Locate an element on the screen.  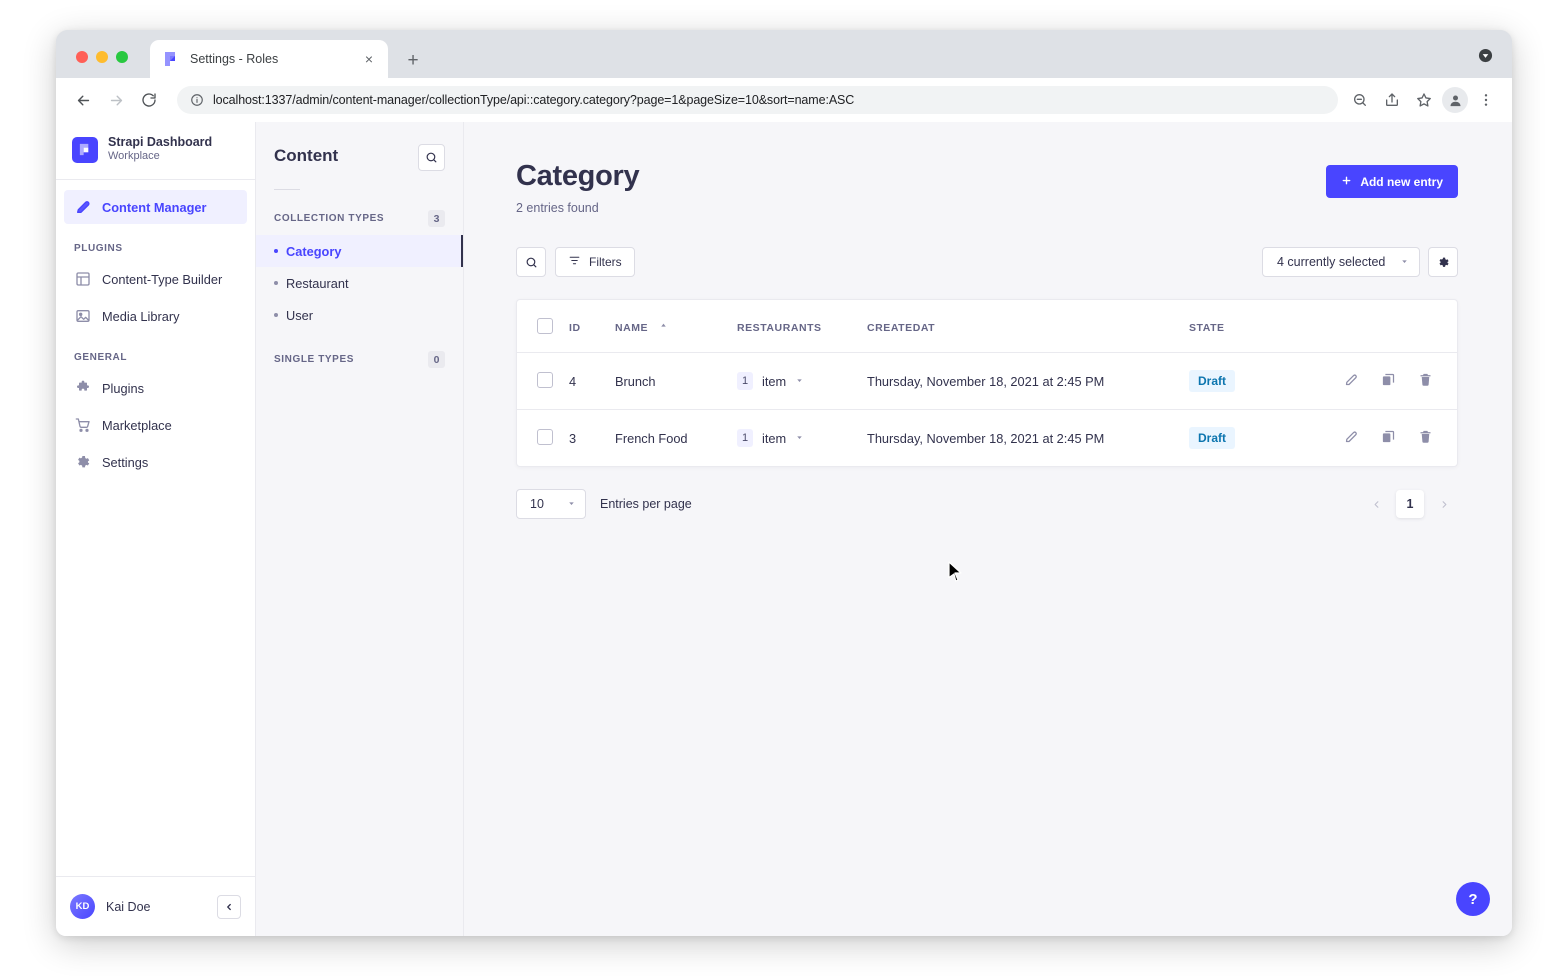
download-circle-icon is located at coordinates (1485, 55).